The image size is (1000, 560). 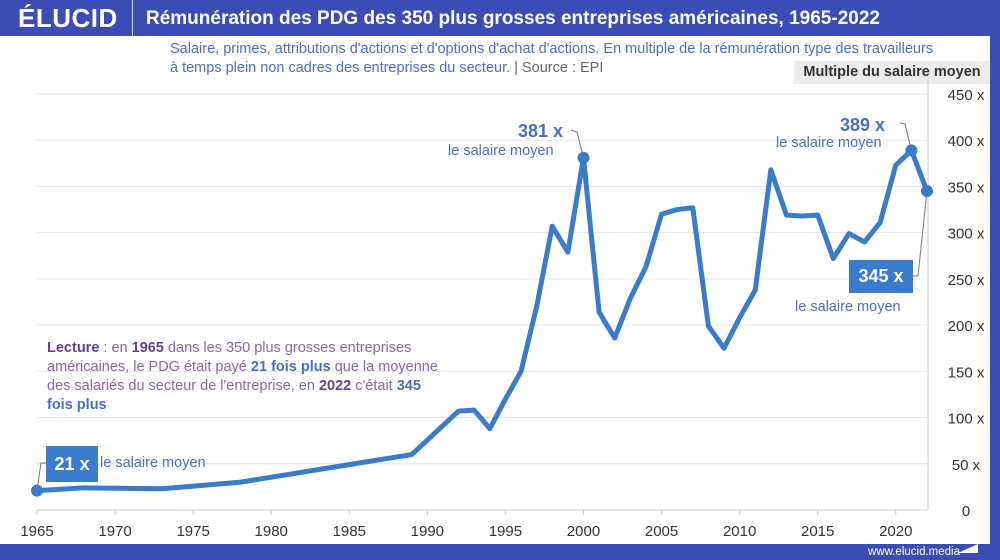 What do you see at coordinates (583, 531) in the screenshot?
I see `x-tick-label: 2000` at bounding box center [583, 531].